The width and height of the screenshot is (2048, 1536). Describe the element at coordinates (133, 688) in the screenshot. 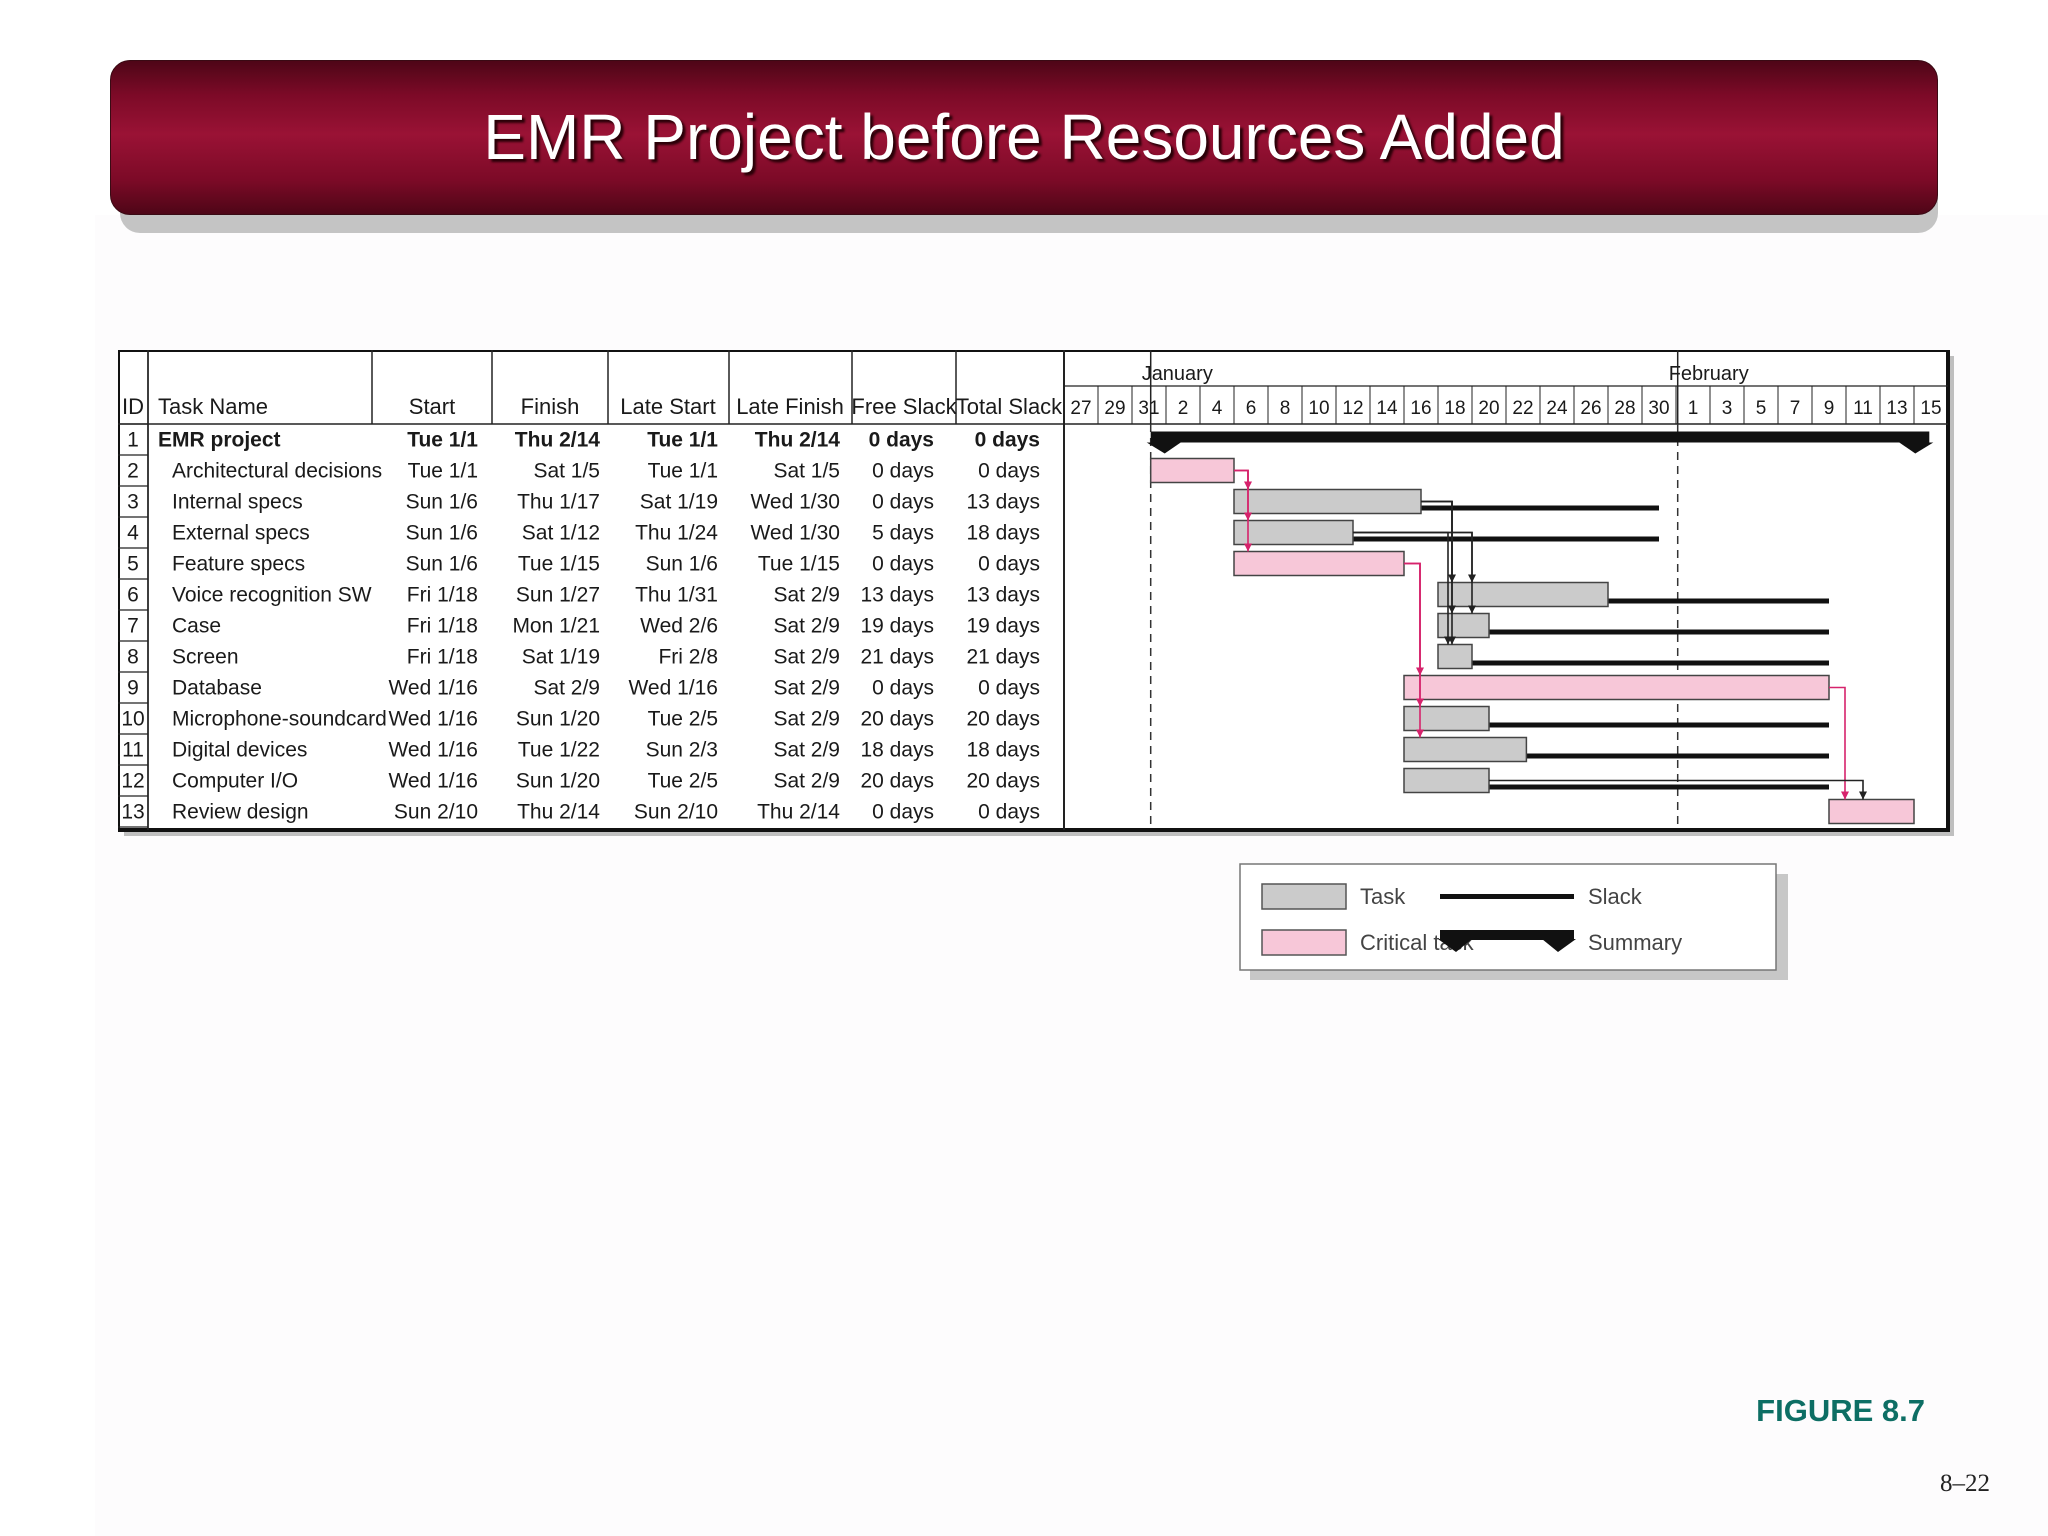

I see `row-id: 9` at that location.